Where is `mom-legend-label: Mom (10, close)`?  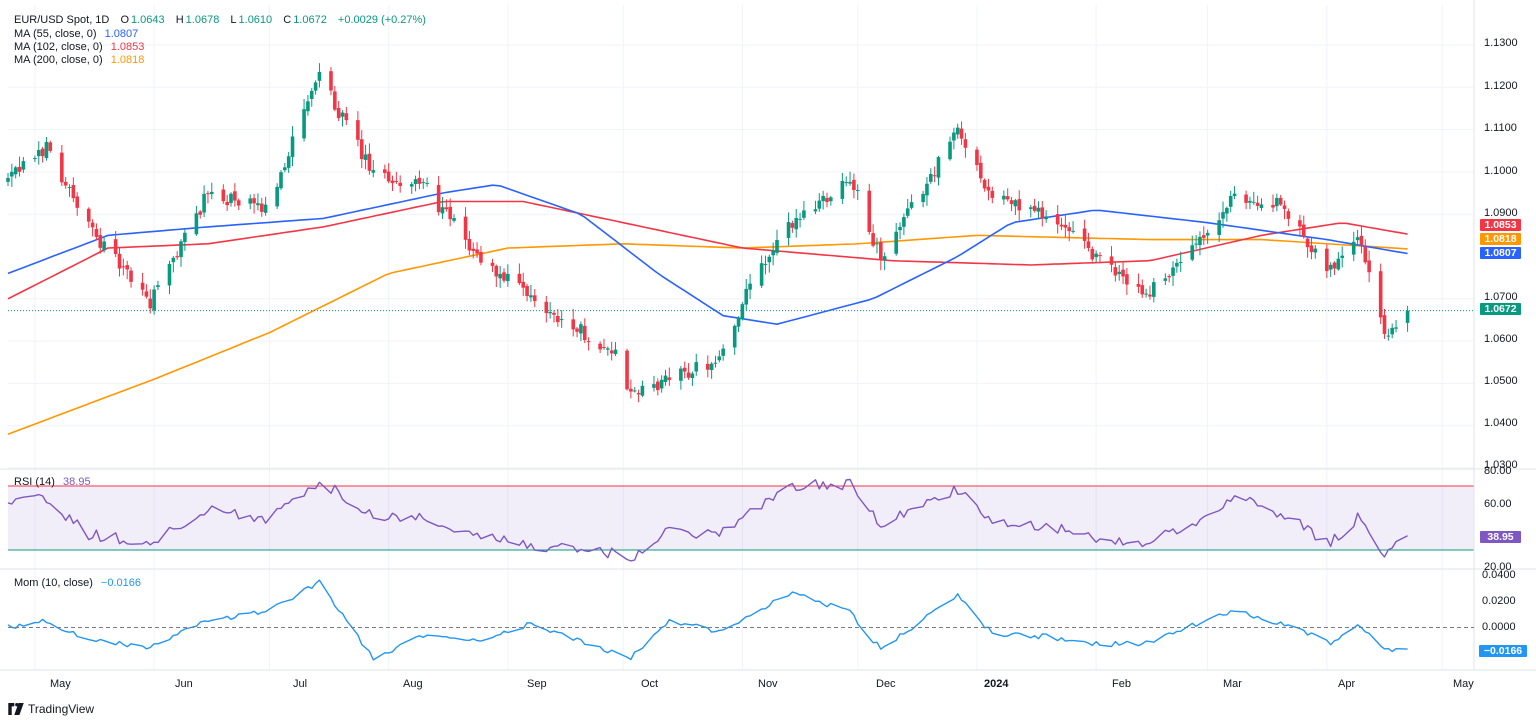
mom-legend-label: Mom (10, close) is located at coordinates (53, 583).